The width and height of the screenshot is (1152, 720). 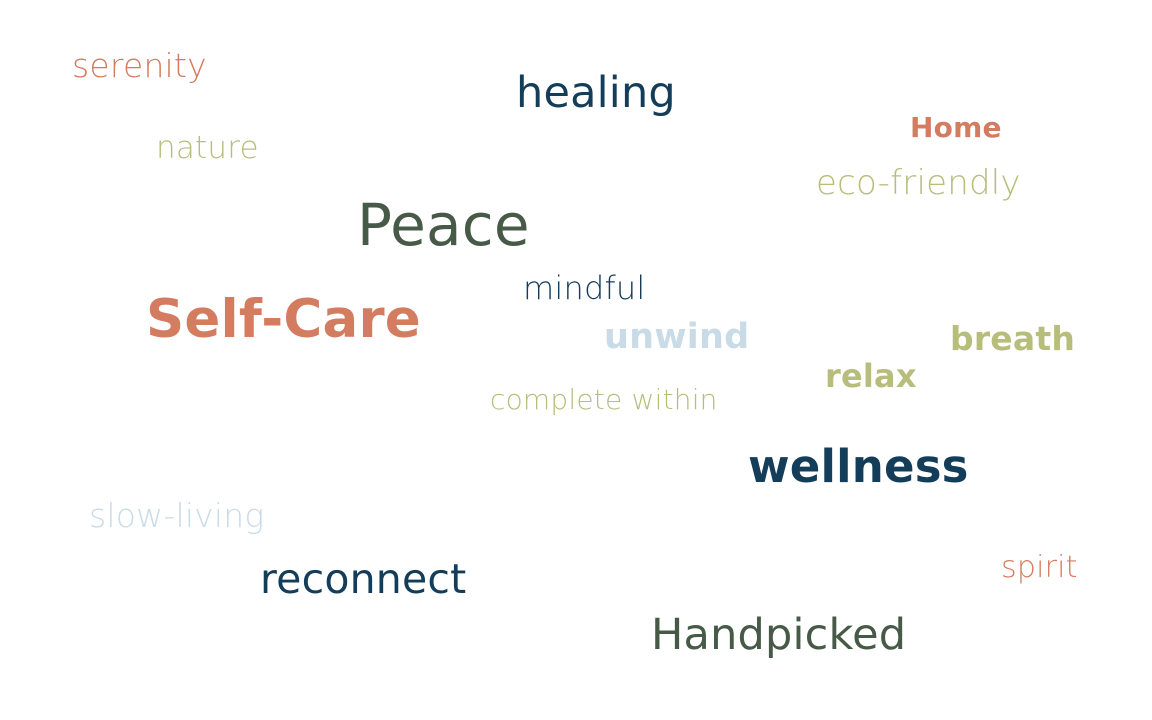 I want to click on word-unwind: unwind, so click(x=677, y=337).